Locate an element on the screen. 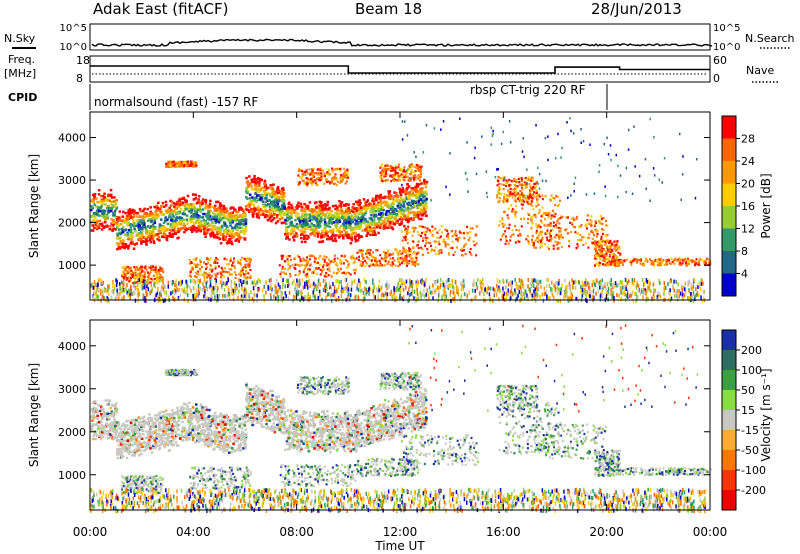  station-title: Adak East (fitACF) is located at coordinates (160, 9).